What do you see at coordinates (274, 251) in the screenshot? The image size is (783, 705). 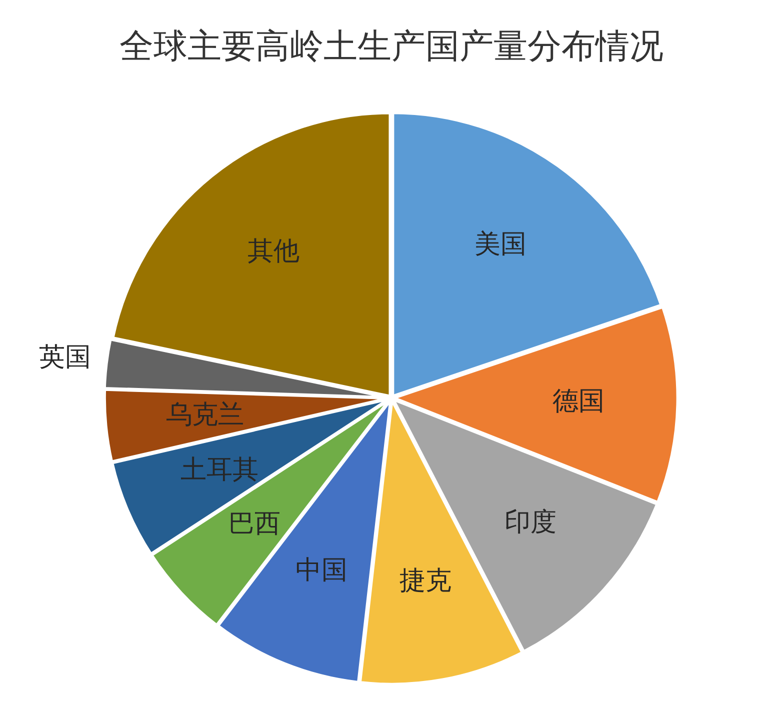 I see `slice-label: 其他` at bounding box center [274, 251].